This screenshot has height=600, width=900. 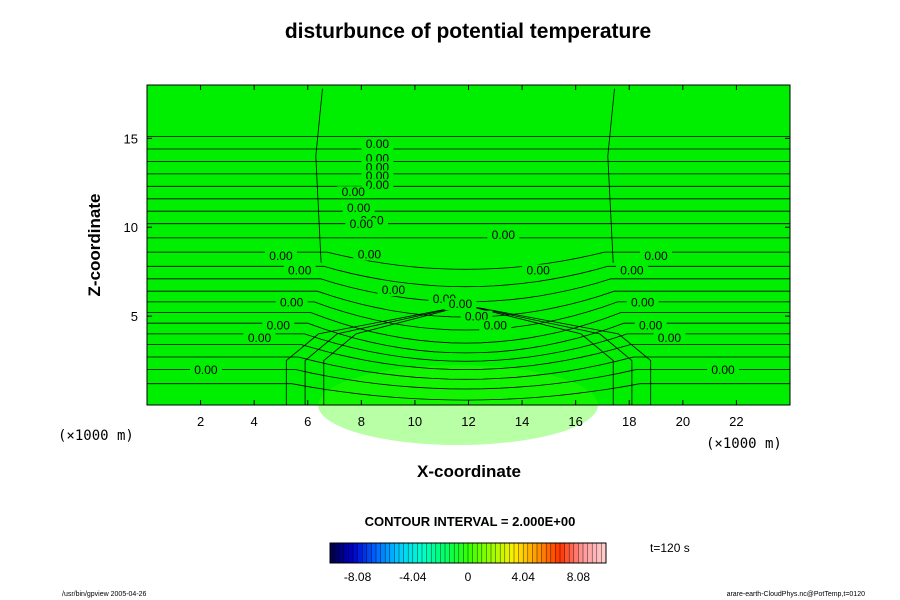 What do you see at coordinates (413, 577) in the screenshot?
I see `colorbar-tick-label: -4.04` at bounding box center [413, 577].